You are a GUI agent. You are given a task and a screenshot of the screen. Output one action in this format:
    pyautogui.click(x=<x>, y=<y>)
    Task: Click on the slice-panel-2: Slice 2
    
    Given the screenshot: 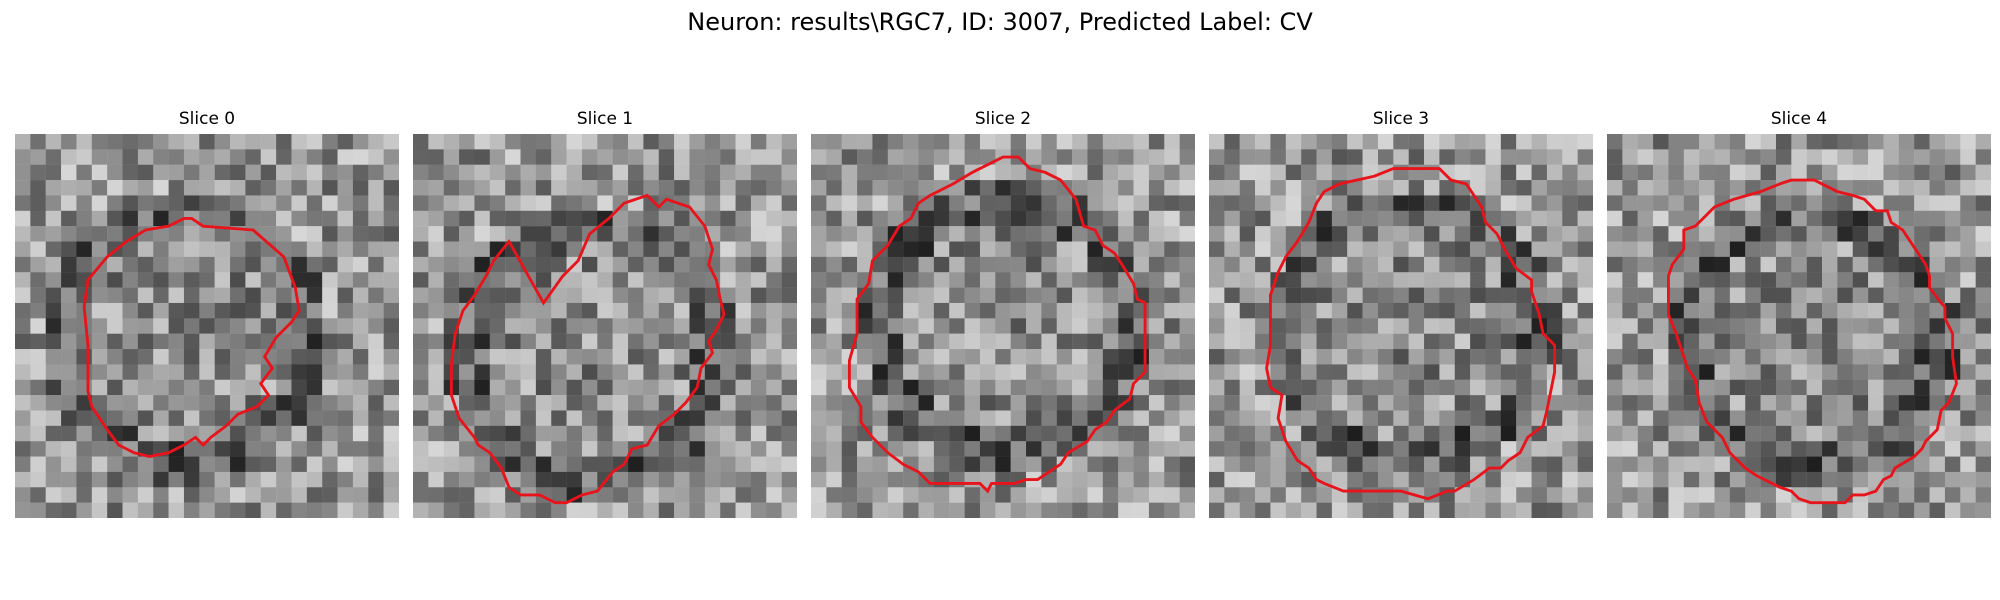 What is the action you would take?
    pyautogui.click(x=1003, y=313)
    